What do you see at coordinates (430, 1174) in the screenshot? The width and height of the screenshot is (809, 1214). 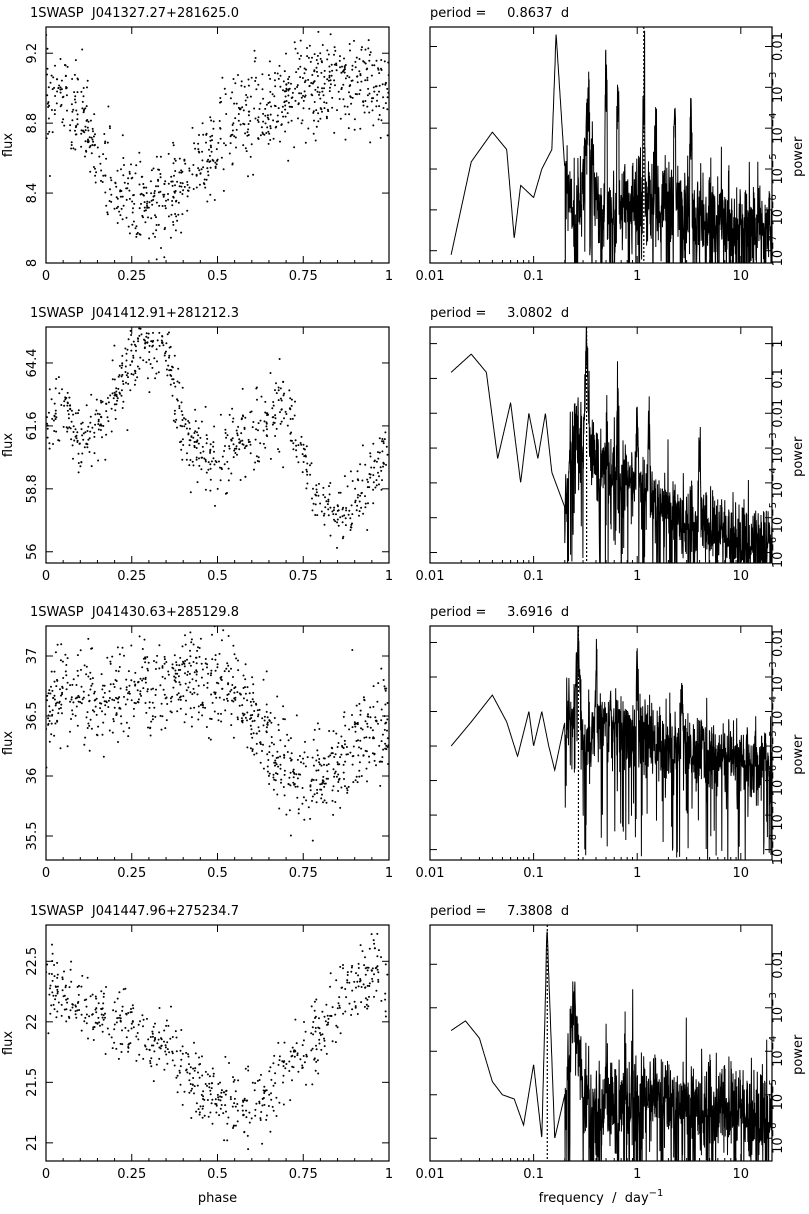 I see `x-tick-label: 0.01` at bounding box center [430, 1174].